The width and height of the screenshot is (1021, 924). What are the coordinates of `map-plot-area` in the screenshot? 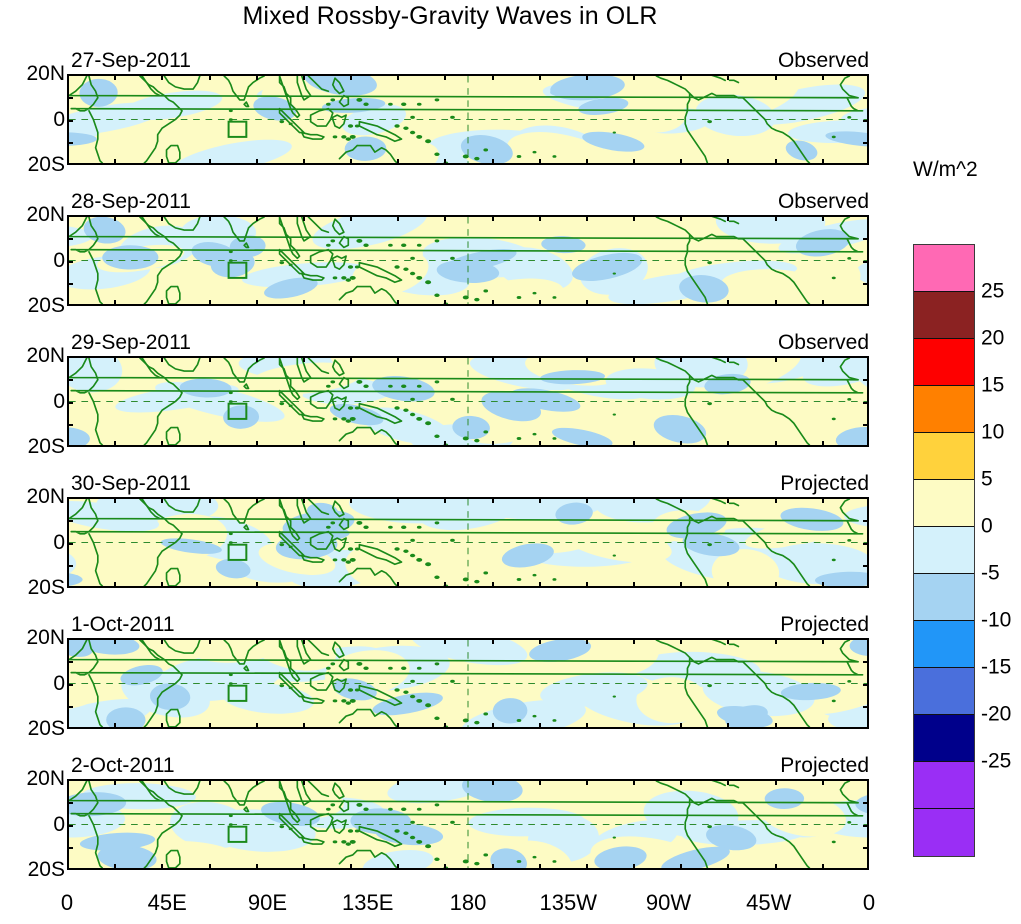 It's located at (468, 542).